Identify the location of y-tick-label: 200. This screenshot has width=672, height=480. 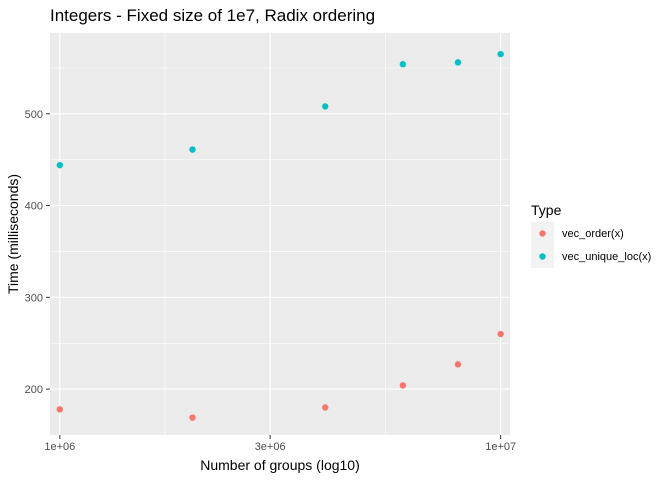
(34, 390).